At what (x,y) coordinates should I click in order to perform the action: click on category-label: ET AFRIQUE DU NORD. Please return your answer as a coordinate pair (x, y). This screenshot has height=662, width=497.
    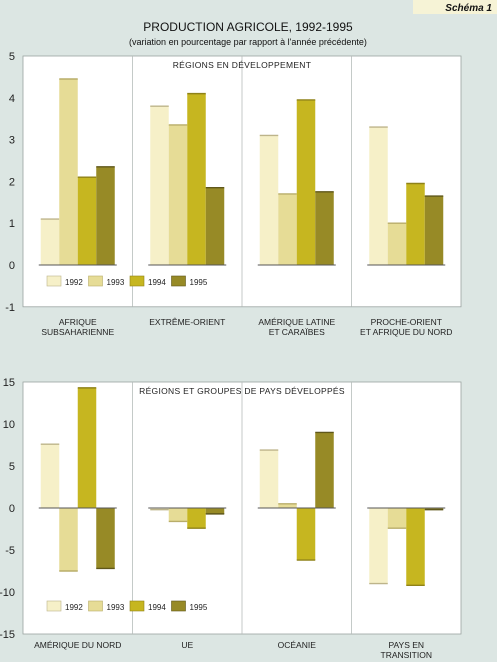
    Looking at the image, I should click on (406, 332).